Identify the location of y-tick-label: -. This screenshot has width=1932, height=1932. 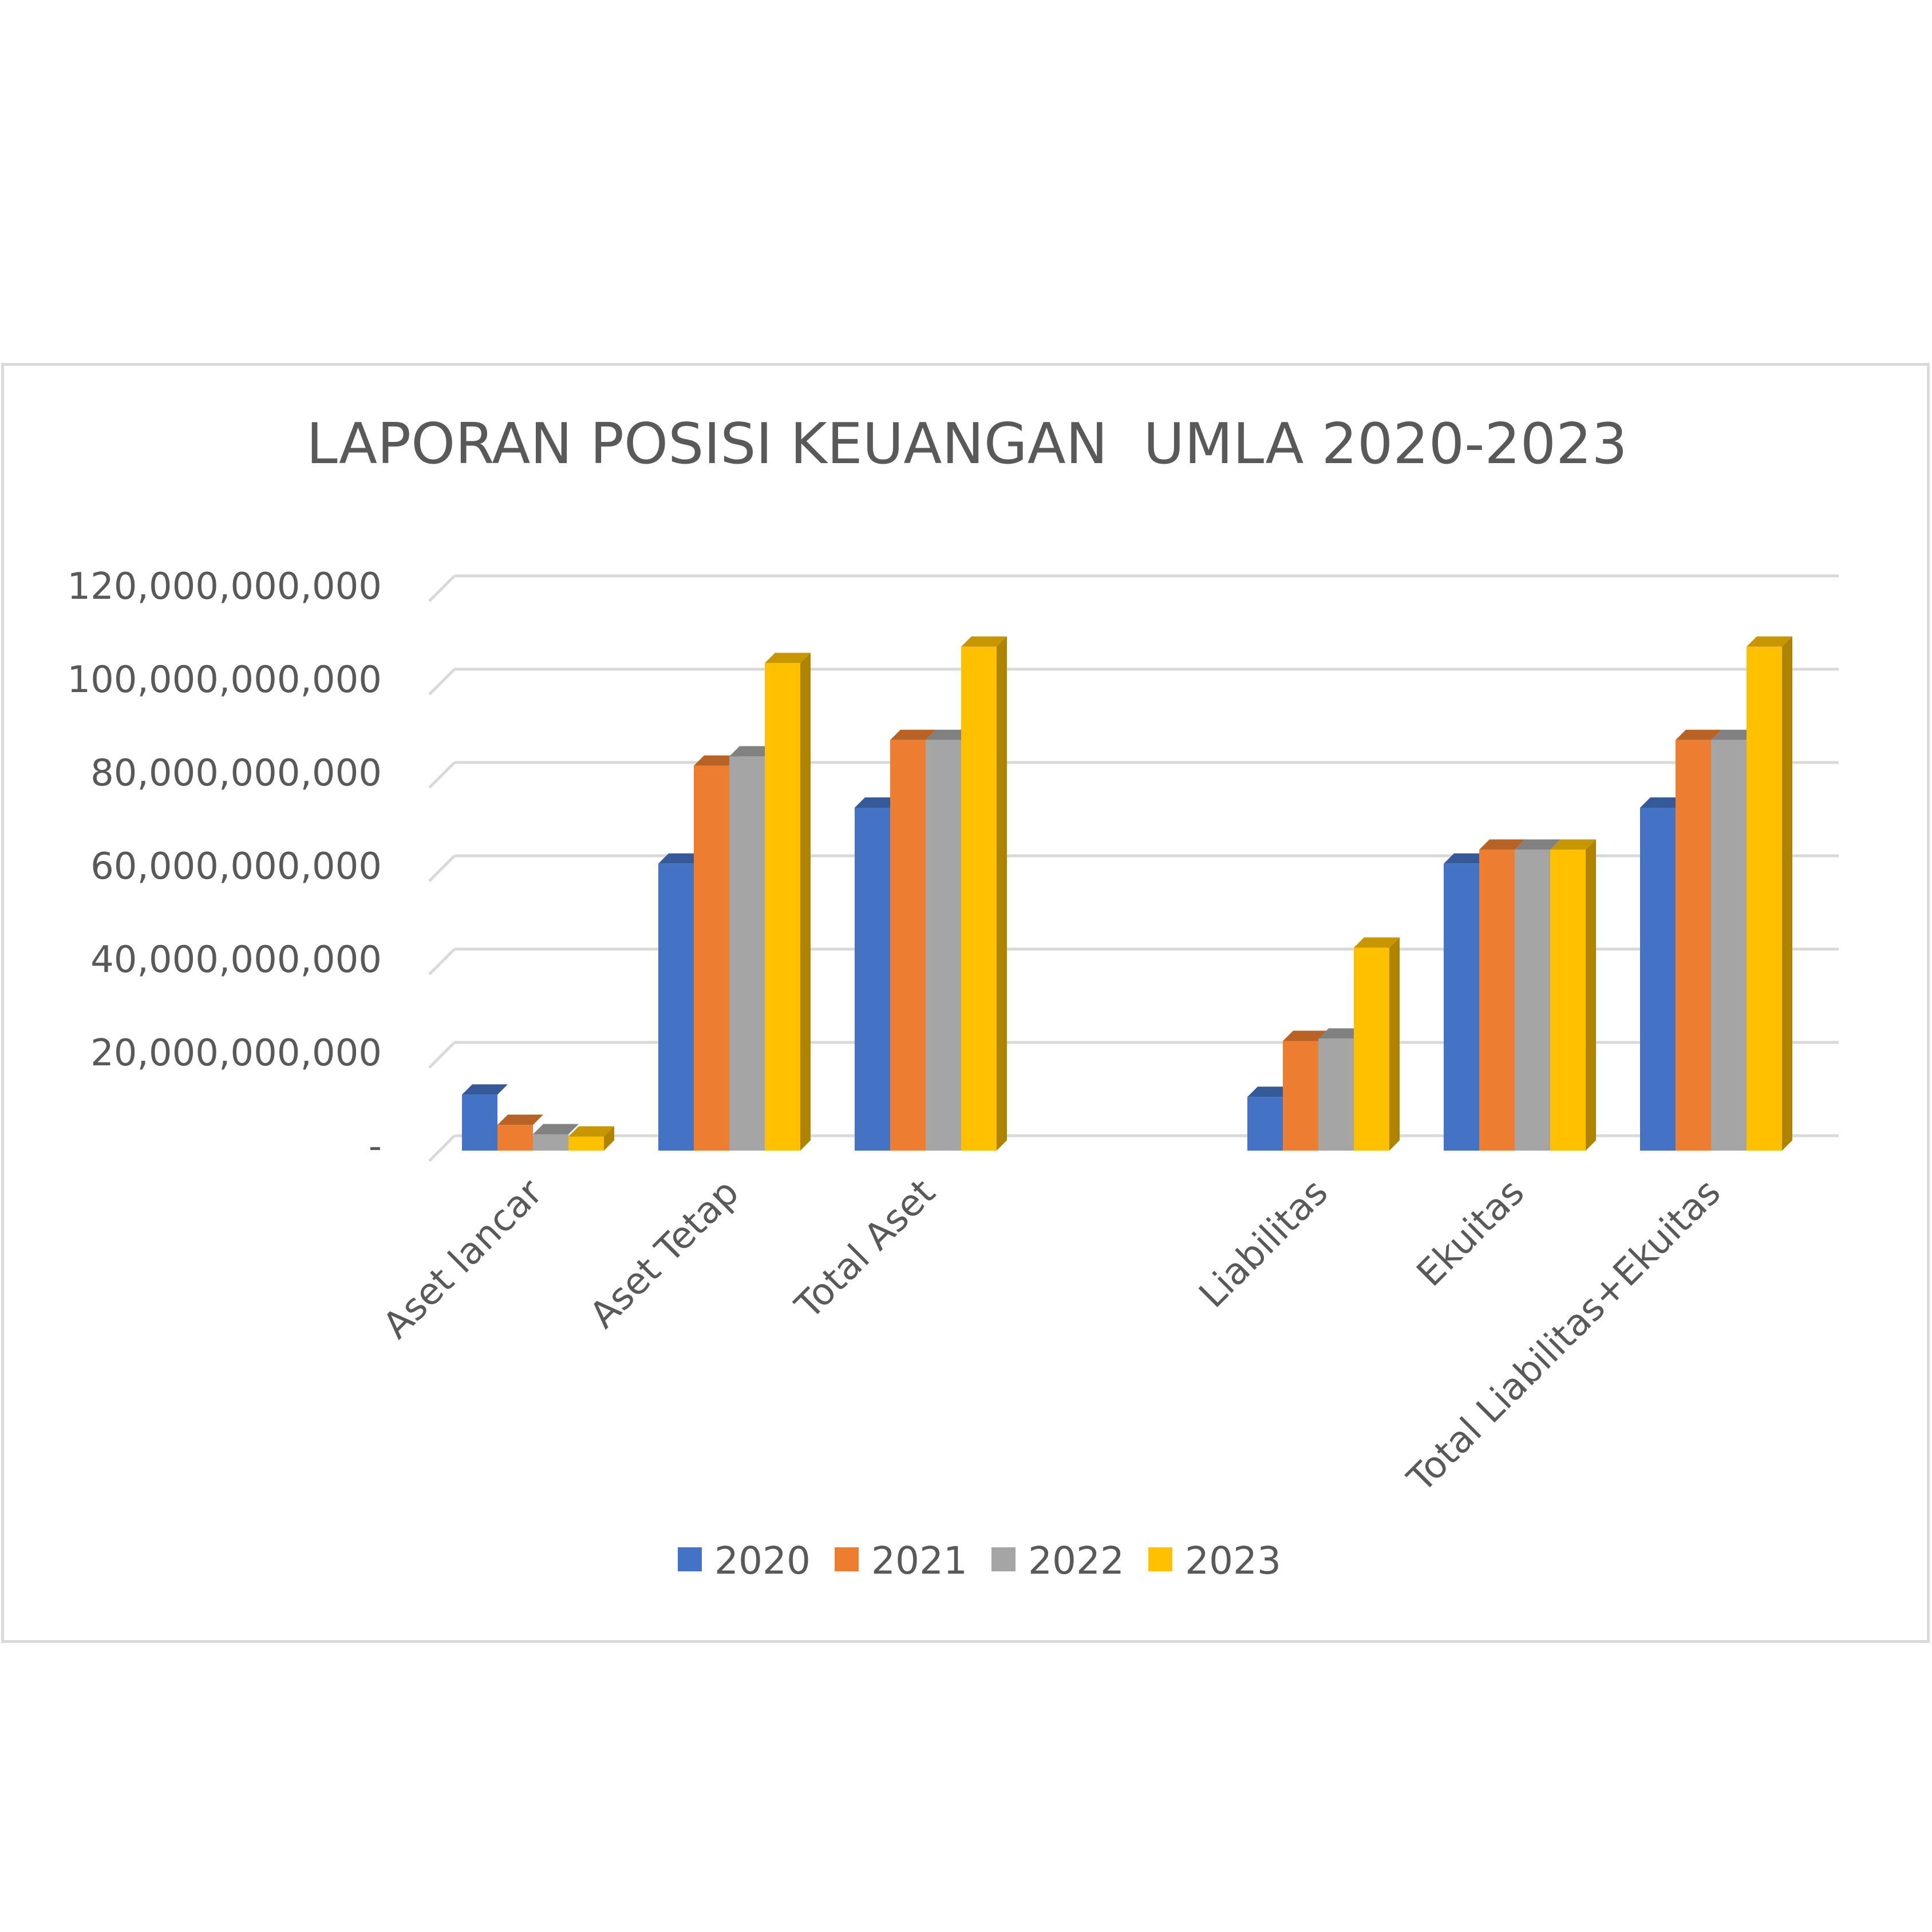
(375, 1146).